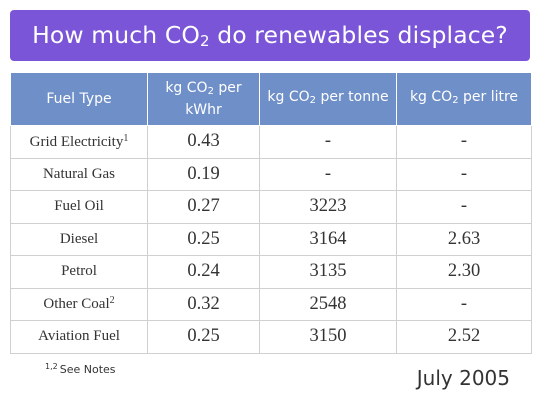 Image resolution: width=540 pixels, height=405 pixels. I want to click on litre-cell: 2.30, so click(464, 272).